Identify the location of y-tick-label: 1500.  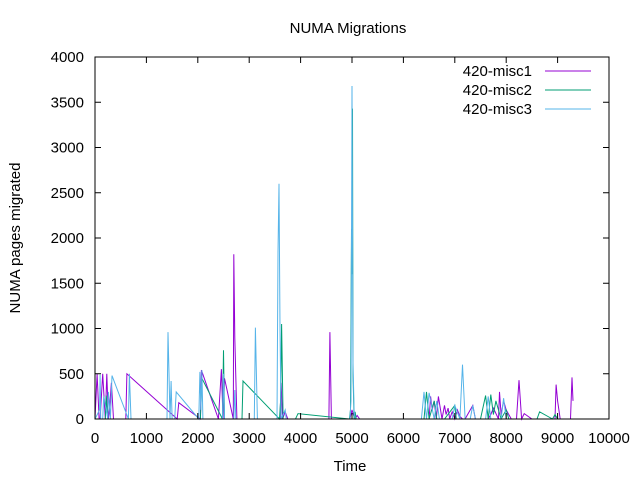
(67, 283).